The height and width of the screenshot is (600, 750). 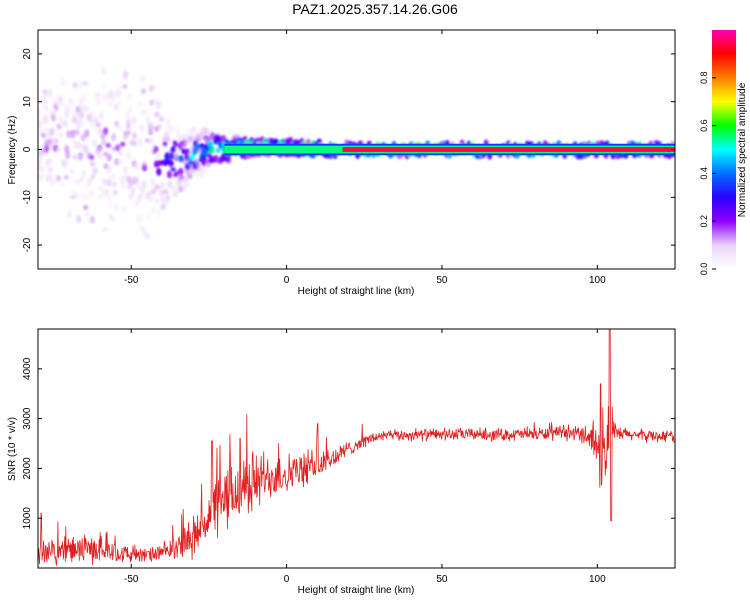 I want to click on snr-y-tick-label: 2000, so click(x=27, y=468).